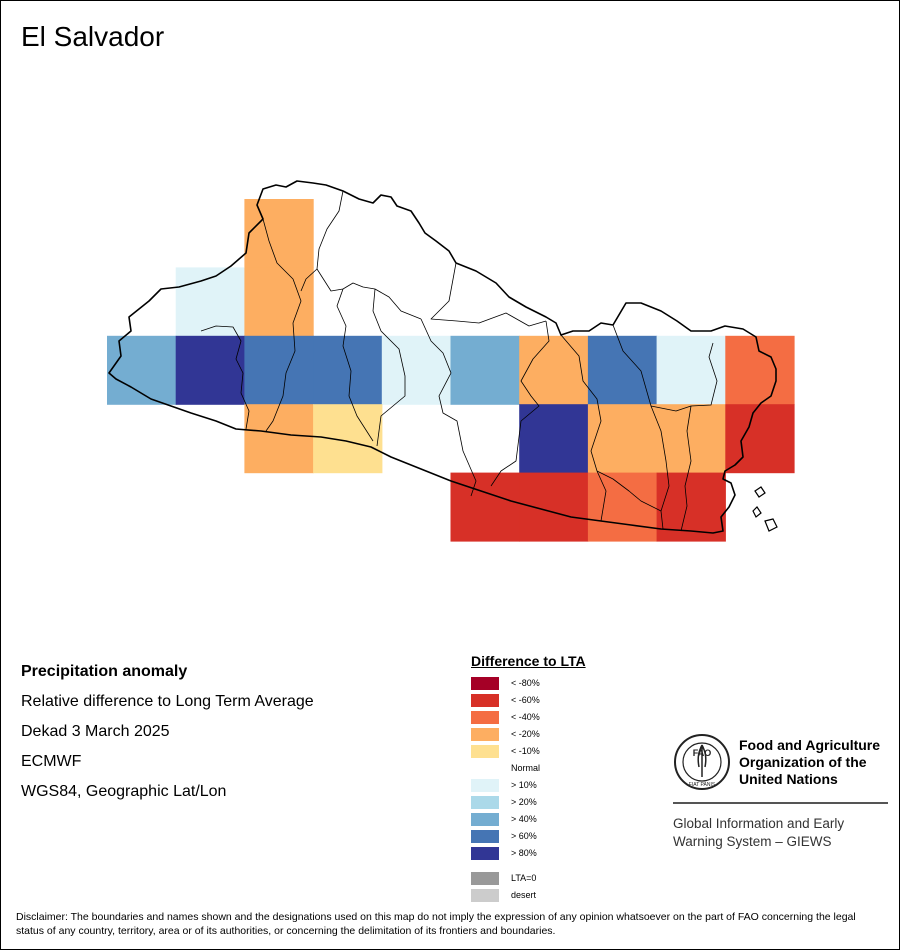 The width and height of the screenshot is (900, 950). I want to click on legend-label: < -80%, so click(525, 683).